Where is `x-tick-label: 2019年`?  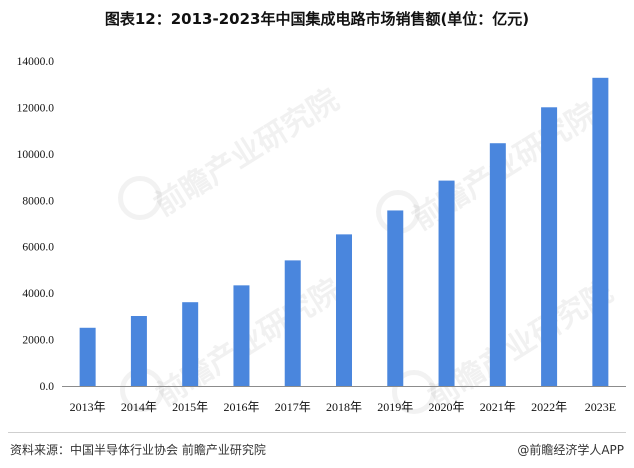
x-tick-label: 2019年 is located at coordinates (395, 407).